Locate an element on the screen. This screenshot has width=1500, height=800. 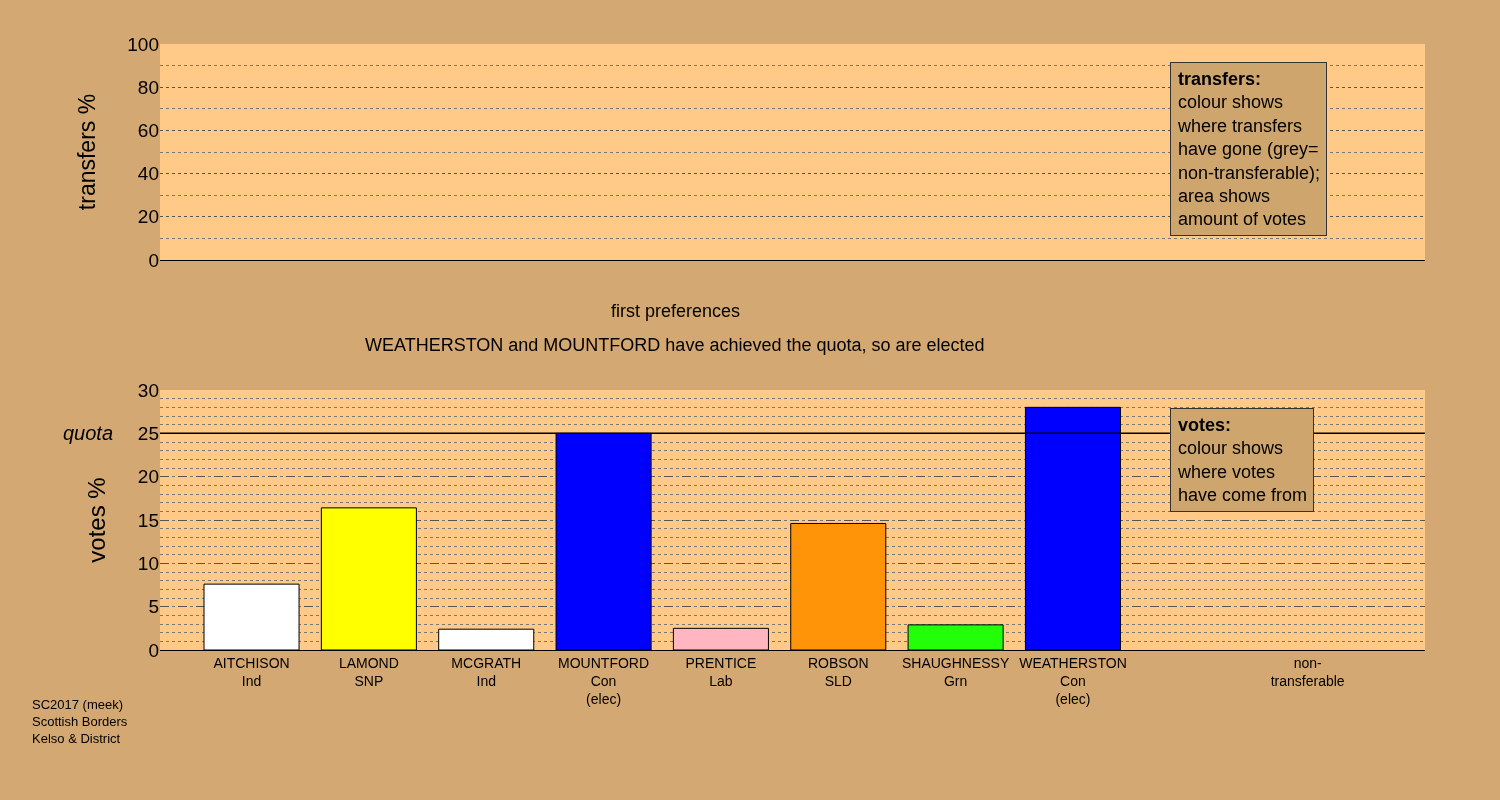
x-tick-label: LAMOND SNP is located at coordinates (368, 671).